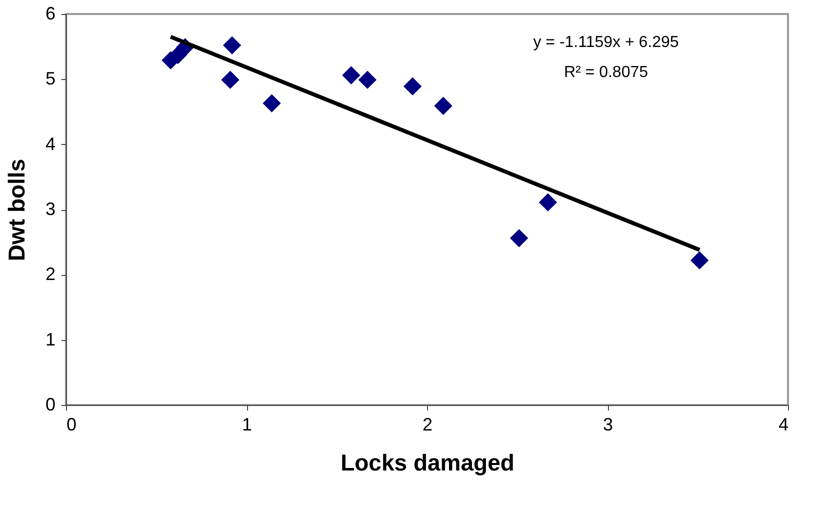 This screenshot has width=826, height=518. Describe the element at coordinates (247, 424) in the screenshot. I see `x-tick-label: 1` at that location.